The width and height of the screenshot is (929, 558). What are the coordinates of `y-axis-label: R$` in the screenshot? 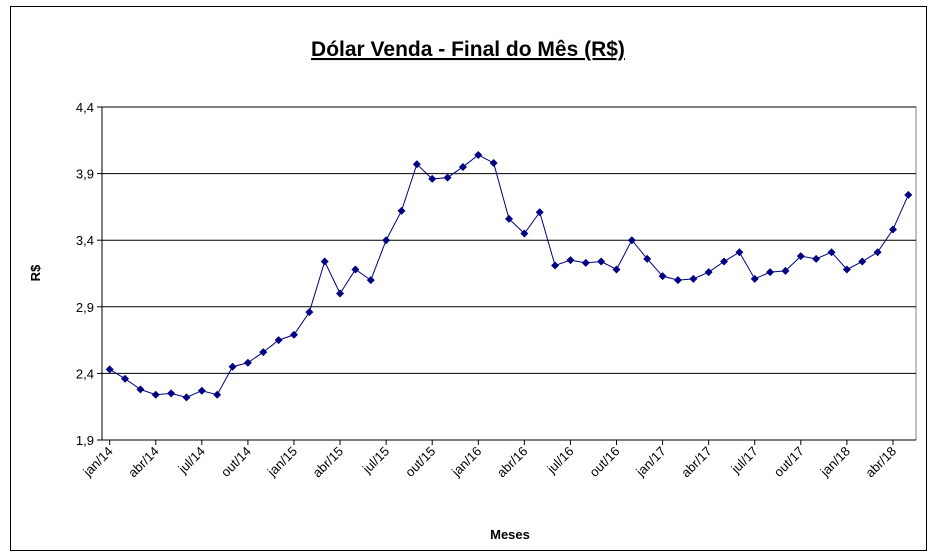 It's located at (35, 272).